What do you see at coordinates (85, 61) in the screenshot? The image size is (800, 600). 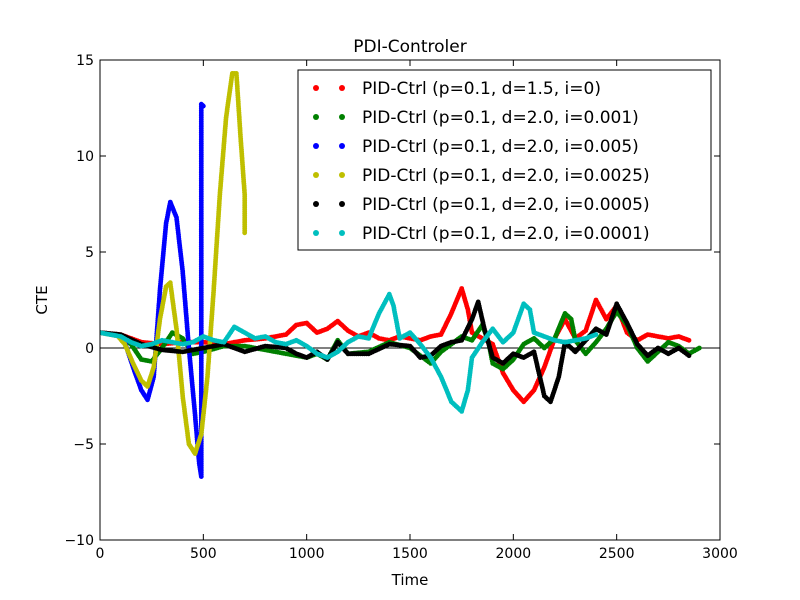 I see `y-tick-label: 15` at bounding box center [85, 61].